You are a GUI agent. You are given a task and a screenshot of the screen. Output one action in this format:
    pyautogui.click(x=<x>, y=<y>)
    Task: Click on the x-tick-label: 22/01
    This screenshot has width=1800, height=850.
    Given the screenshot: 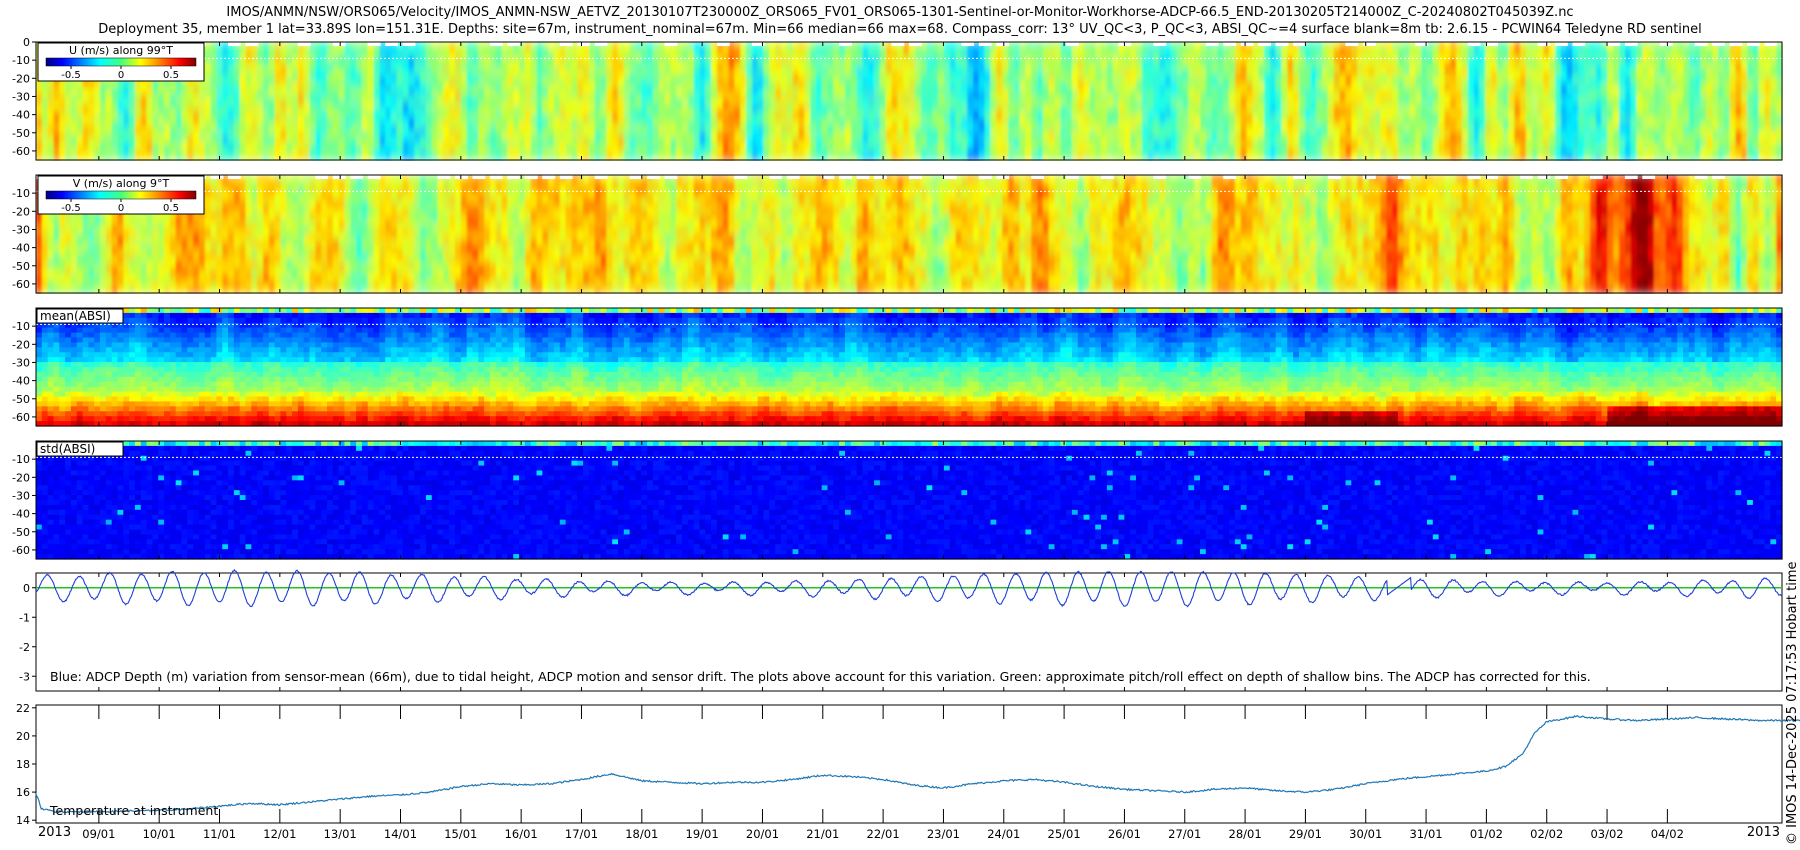 What is the action you would take?
    pyautogui.click(x=883, y=834)
    